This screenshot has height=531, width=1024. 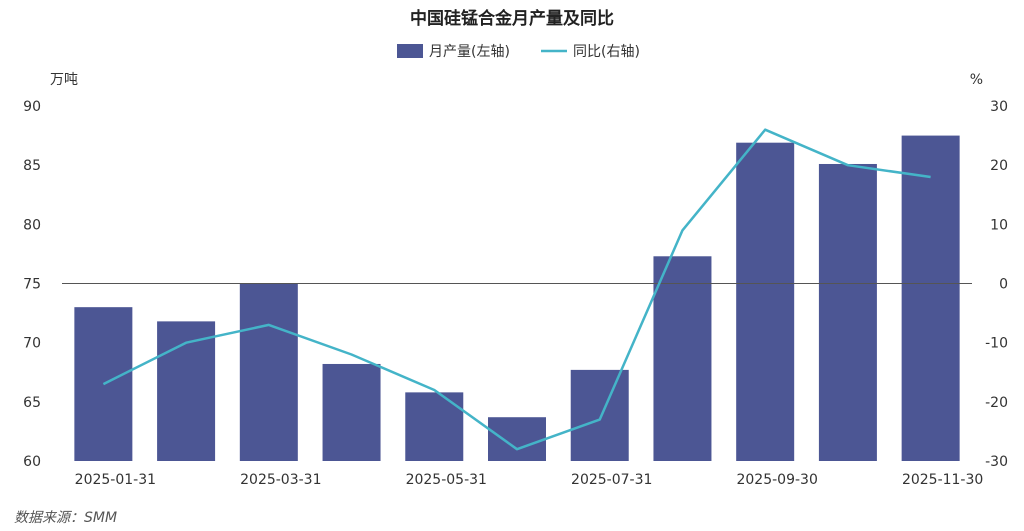 I want to click on legend-bar-swatch, so click(x=410, y=51).